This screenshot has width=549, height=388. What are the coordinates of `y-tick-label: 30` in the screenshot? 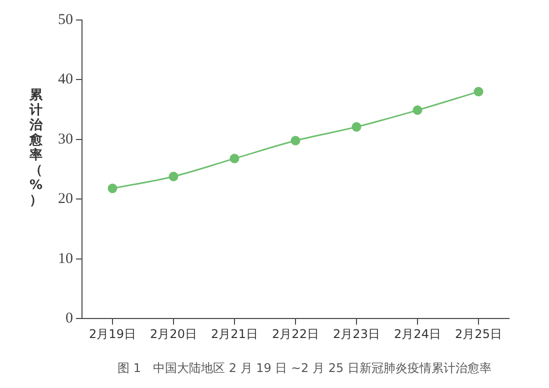 It's located at (65, 139).